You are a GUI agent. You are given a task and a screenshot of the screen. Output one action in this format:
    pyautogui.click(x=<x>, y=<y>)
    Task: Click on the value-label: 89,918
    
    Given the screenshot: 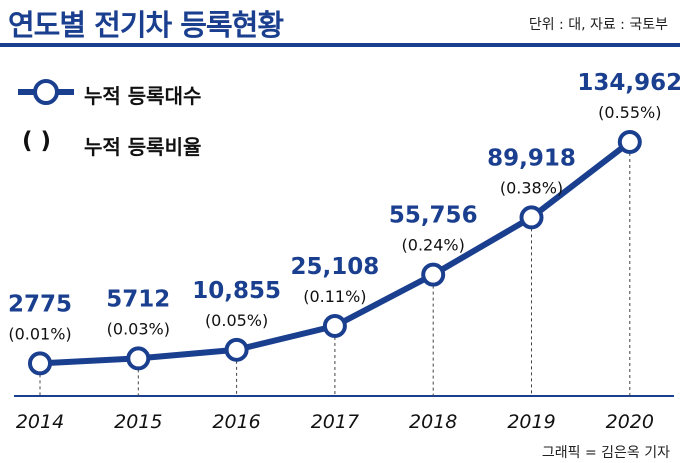 What is the action you would take?
    pyautogui.click(x=531, y=158)
    